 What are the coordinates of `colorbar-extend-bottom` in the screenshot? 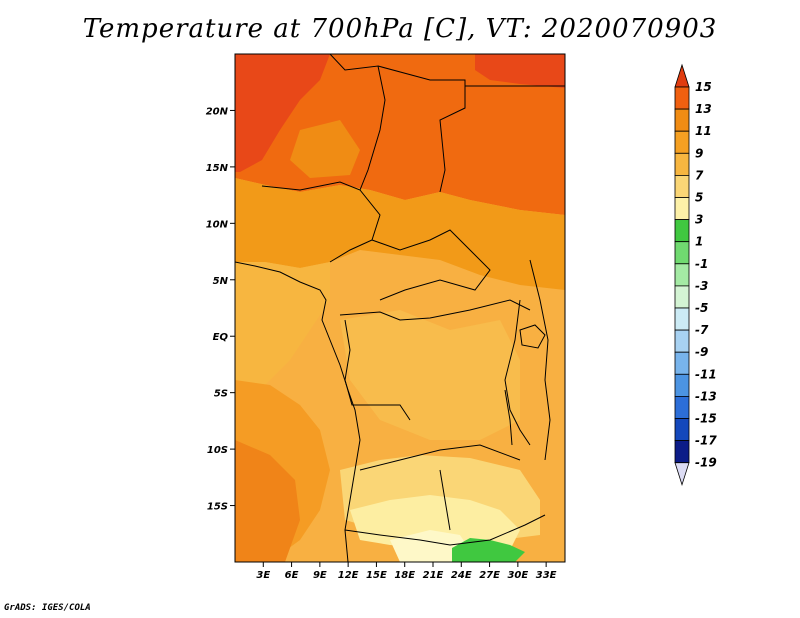 It's located at (682, 474).